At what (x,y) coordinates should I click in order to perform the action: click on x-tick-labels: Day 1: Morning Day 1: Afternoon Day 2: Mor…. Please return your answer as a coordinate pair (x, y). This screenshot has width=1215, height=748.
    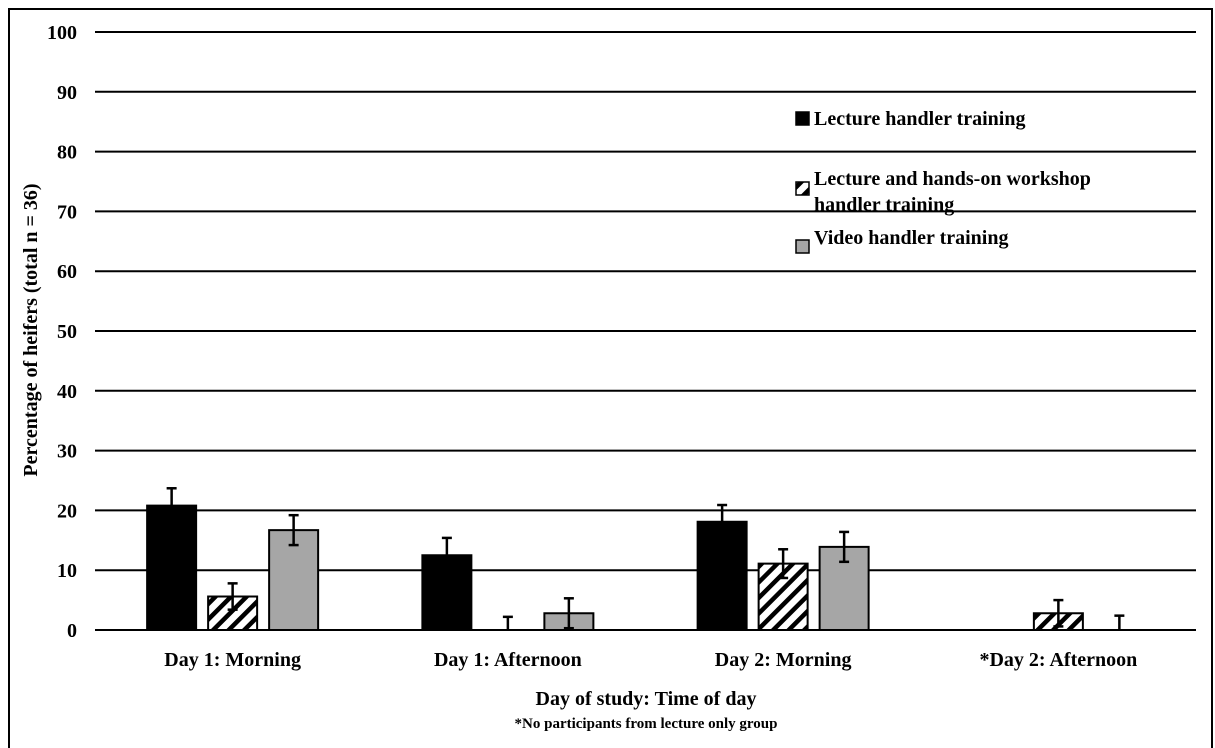
    Looking at the image, I should click on (650, 660).